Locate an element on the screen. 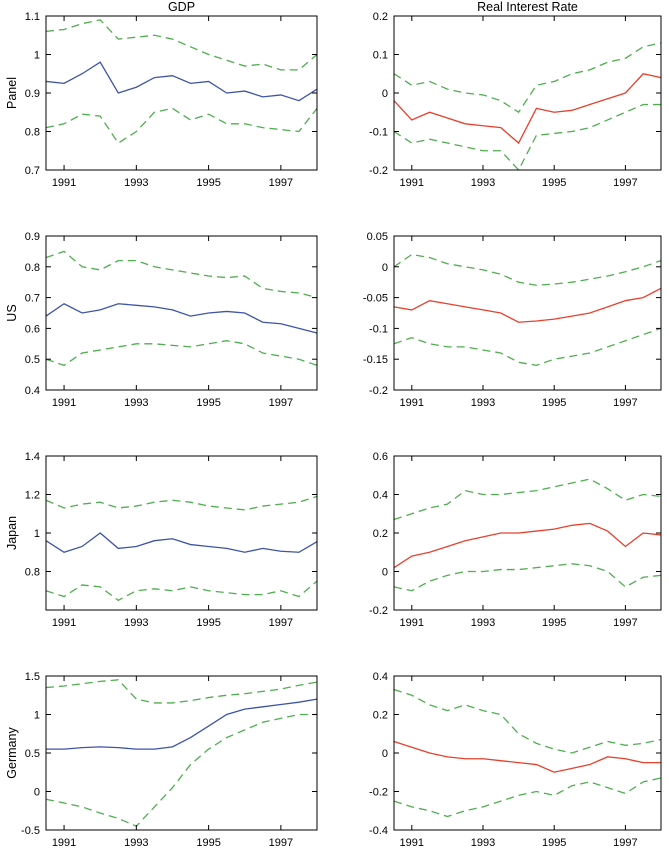  chart-us-gdp-canvas: 1991 1993 1995 1997 0.4 0.5 0.6 0.7 0.8 0.9 is located at coordinates (171, 320).